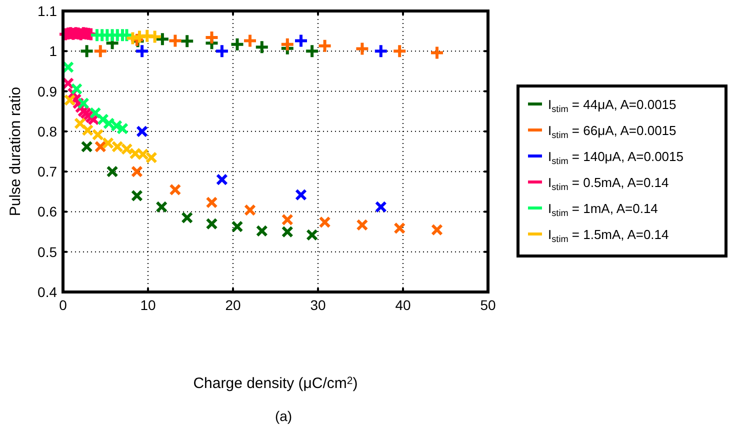  Describe the element at coordinates (608, 235) in the screenshot. I see `legend-label: I$_{stim}$ = 1.5mA, A=0.14` at that location.